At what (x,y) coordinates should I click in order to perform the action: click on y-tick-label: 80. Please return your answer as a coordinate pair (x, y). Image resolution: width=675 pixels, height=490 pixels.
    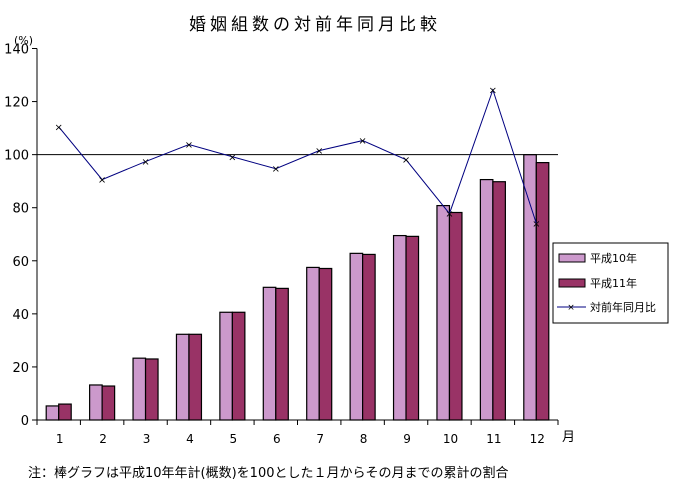
    Looking at the image, I should click on (20, 209).